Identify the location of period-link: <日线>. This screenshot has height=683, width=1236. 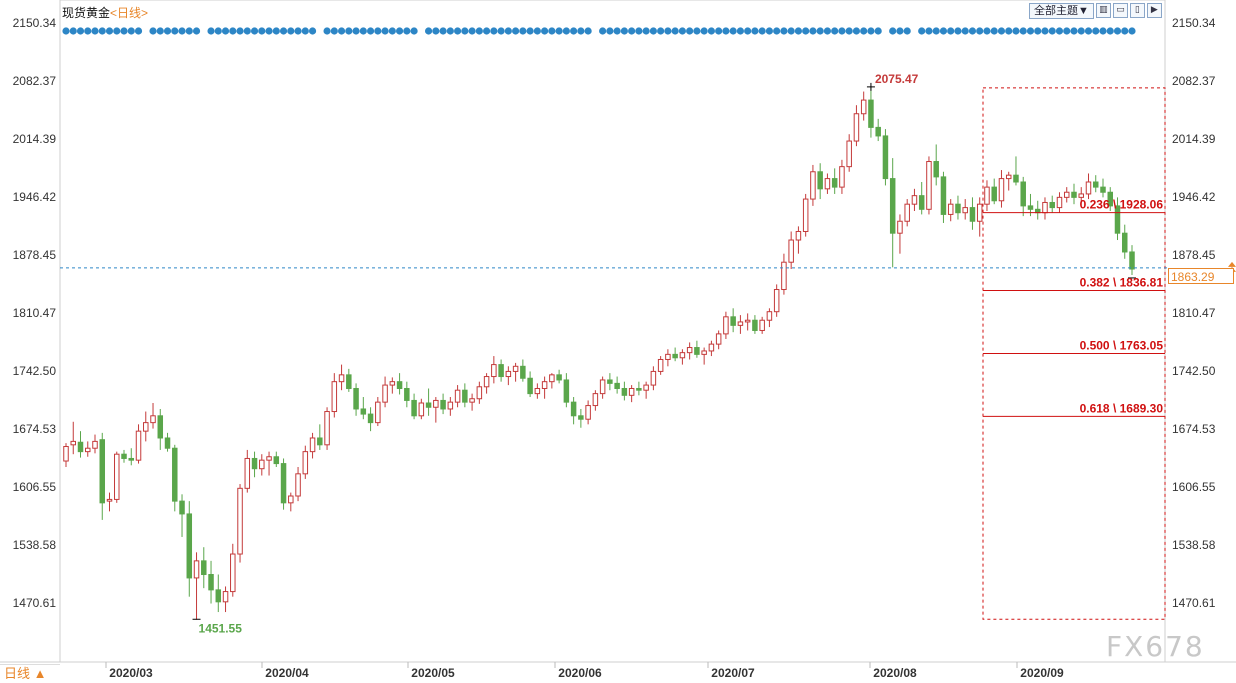
(129, 13).